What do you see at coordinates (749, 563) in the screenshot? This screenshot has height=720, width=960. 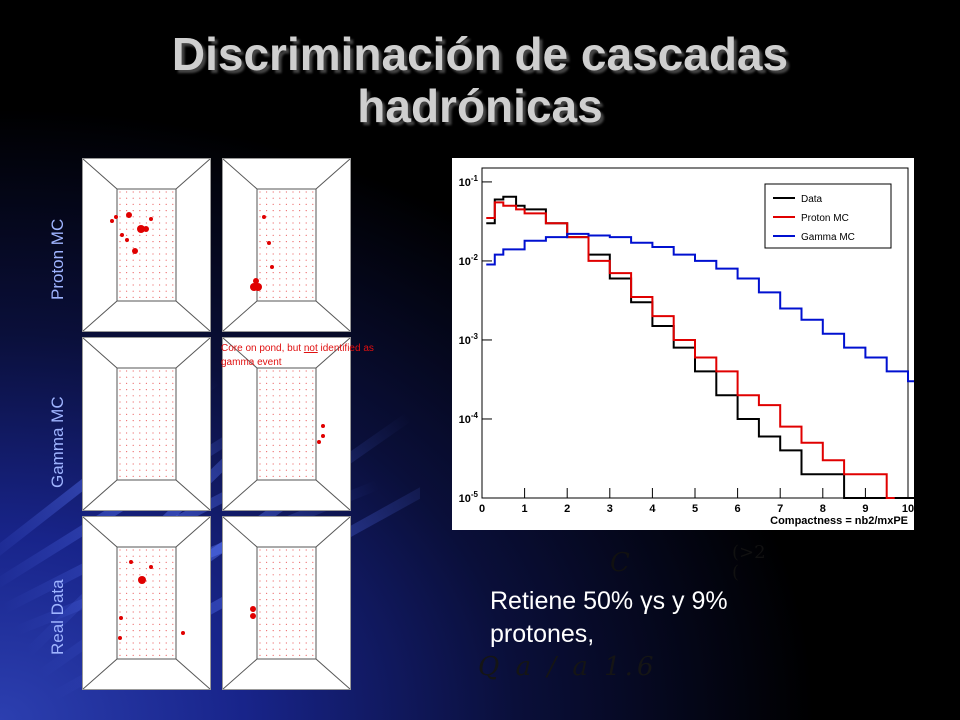 I see `formula-parenthetical: (>2(` at bounding box center [749, 563].